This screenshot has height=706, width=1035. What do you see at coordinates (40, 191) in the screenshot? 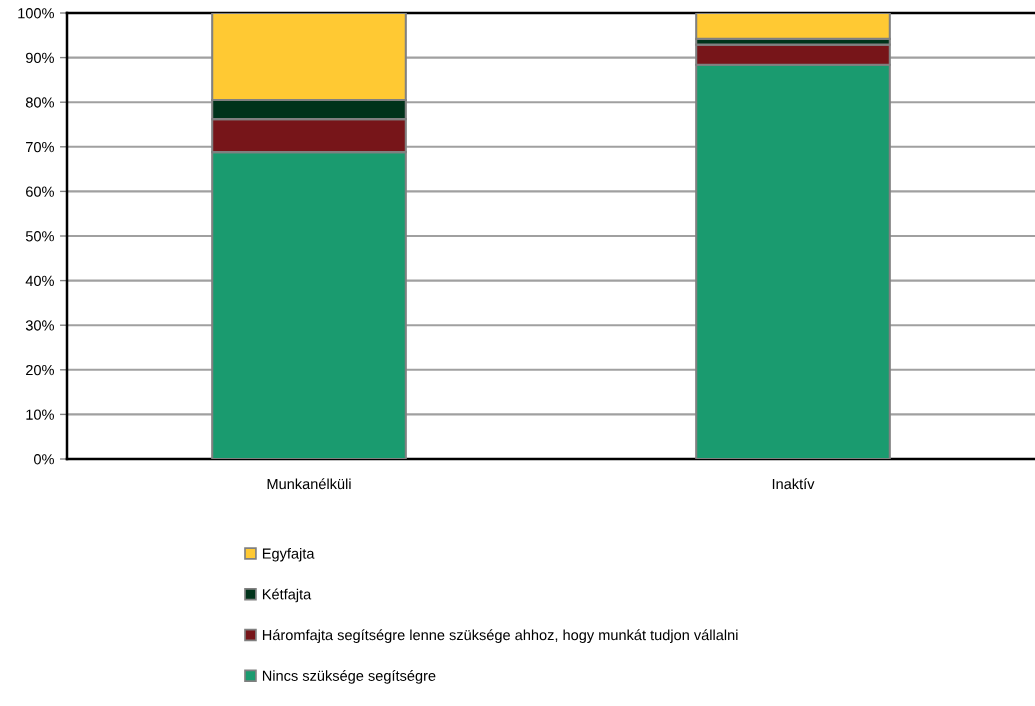
I see `y-tick-label: 60%` at bounding box center [40, 191].